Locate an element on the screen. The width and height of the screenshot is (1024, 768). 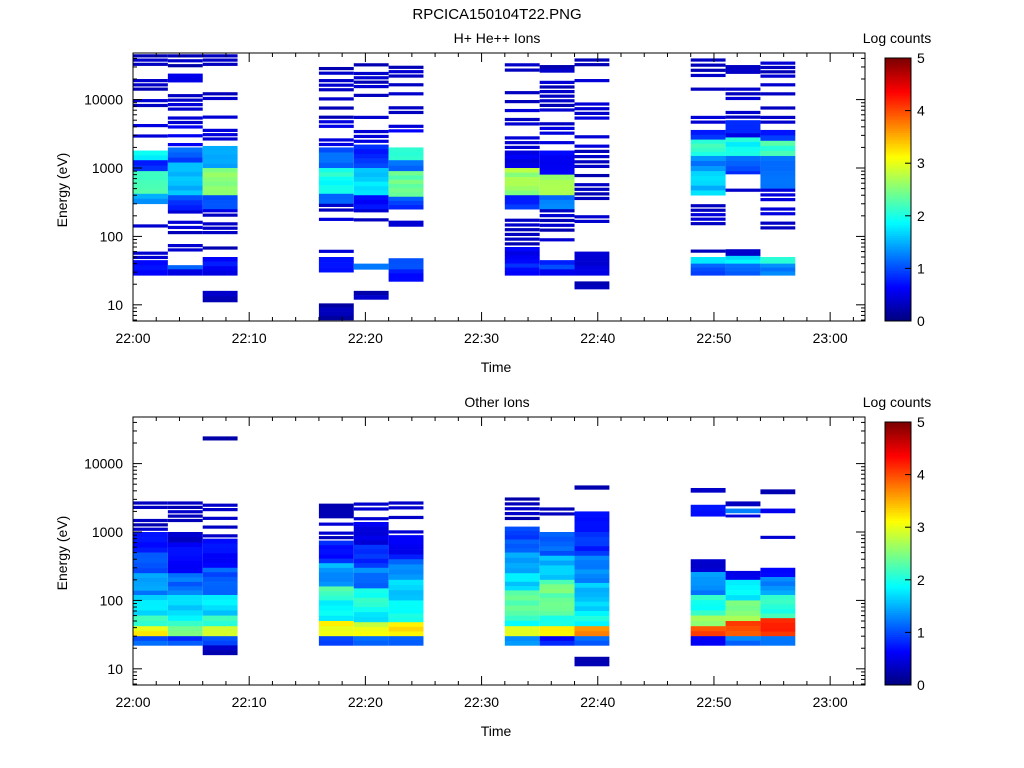
panel-title: Other Ions is located at coordinates (496, 402).